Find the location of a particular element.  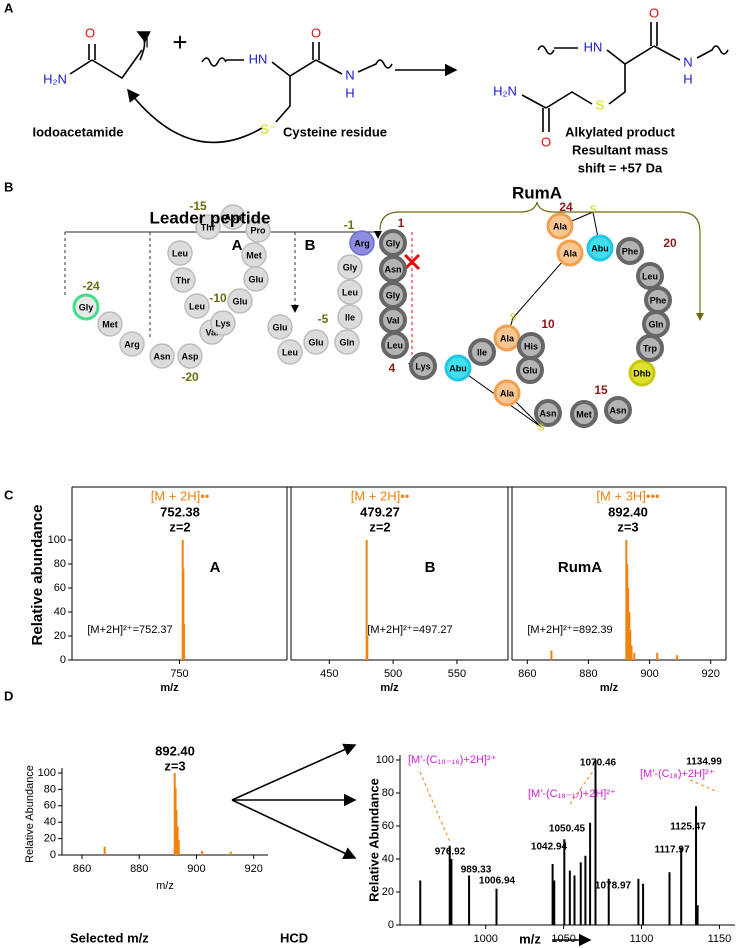

residue-name: Ala is located at coordinates (560, 226).